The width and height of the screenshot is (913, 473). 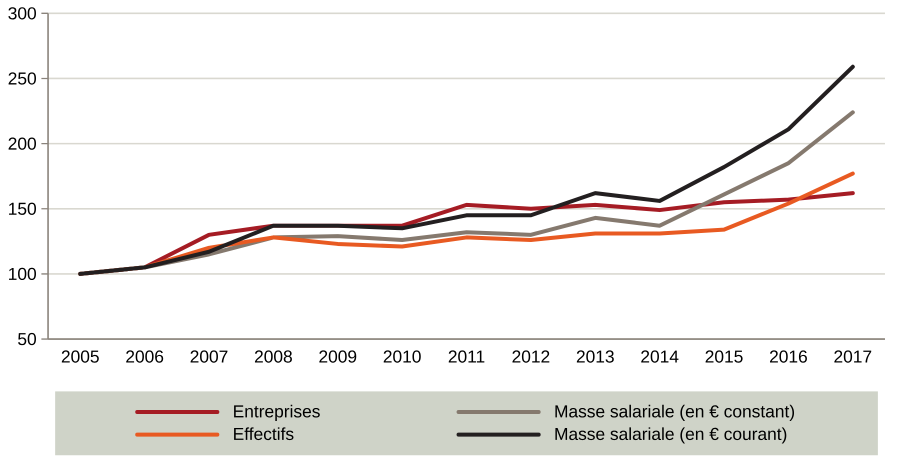 I want to click on x-tick-label: 2012, so click(x=531, y=356).